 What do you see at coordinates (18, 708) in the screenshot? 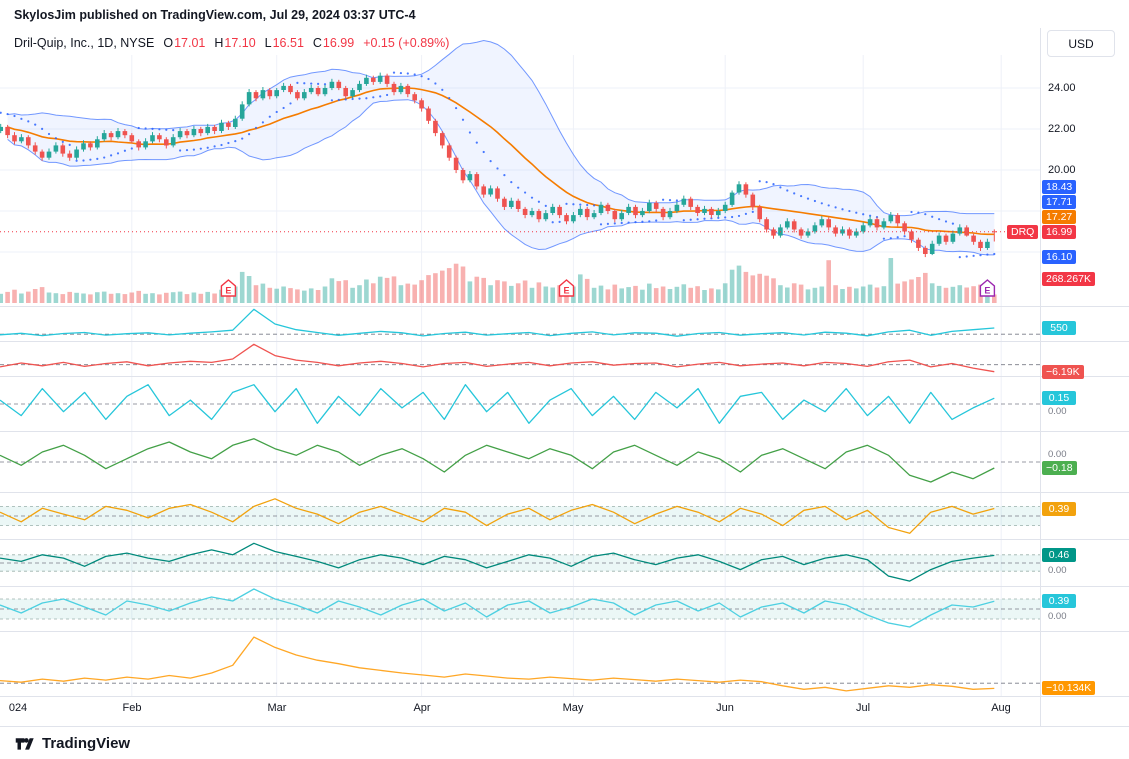
I see `time-axis-label: 024` at bounding box center [18, 708].